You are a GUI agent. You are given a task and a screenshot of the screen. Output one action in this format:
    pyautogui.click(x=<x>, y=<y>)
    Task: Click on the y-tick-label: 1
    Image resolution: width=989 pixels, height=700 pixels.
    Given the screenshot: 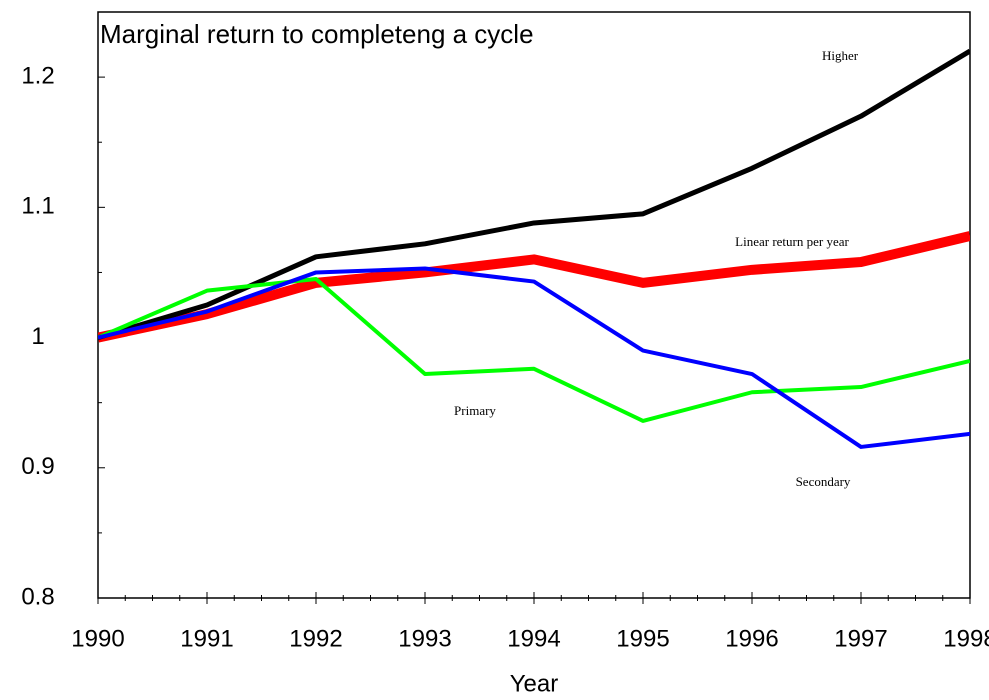 What is the action you would take?
    pyautogui.click(x=37, y=336)
    